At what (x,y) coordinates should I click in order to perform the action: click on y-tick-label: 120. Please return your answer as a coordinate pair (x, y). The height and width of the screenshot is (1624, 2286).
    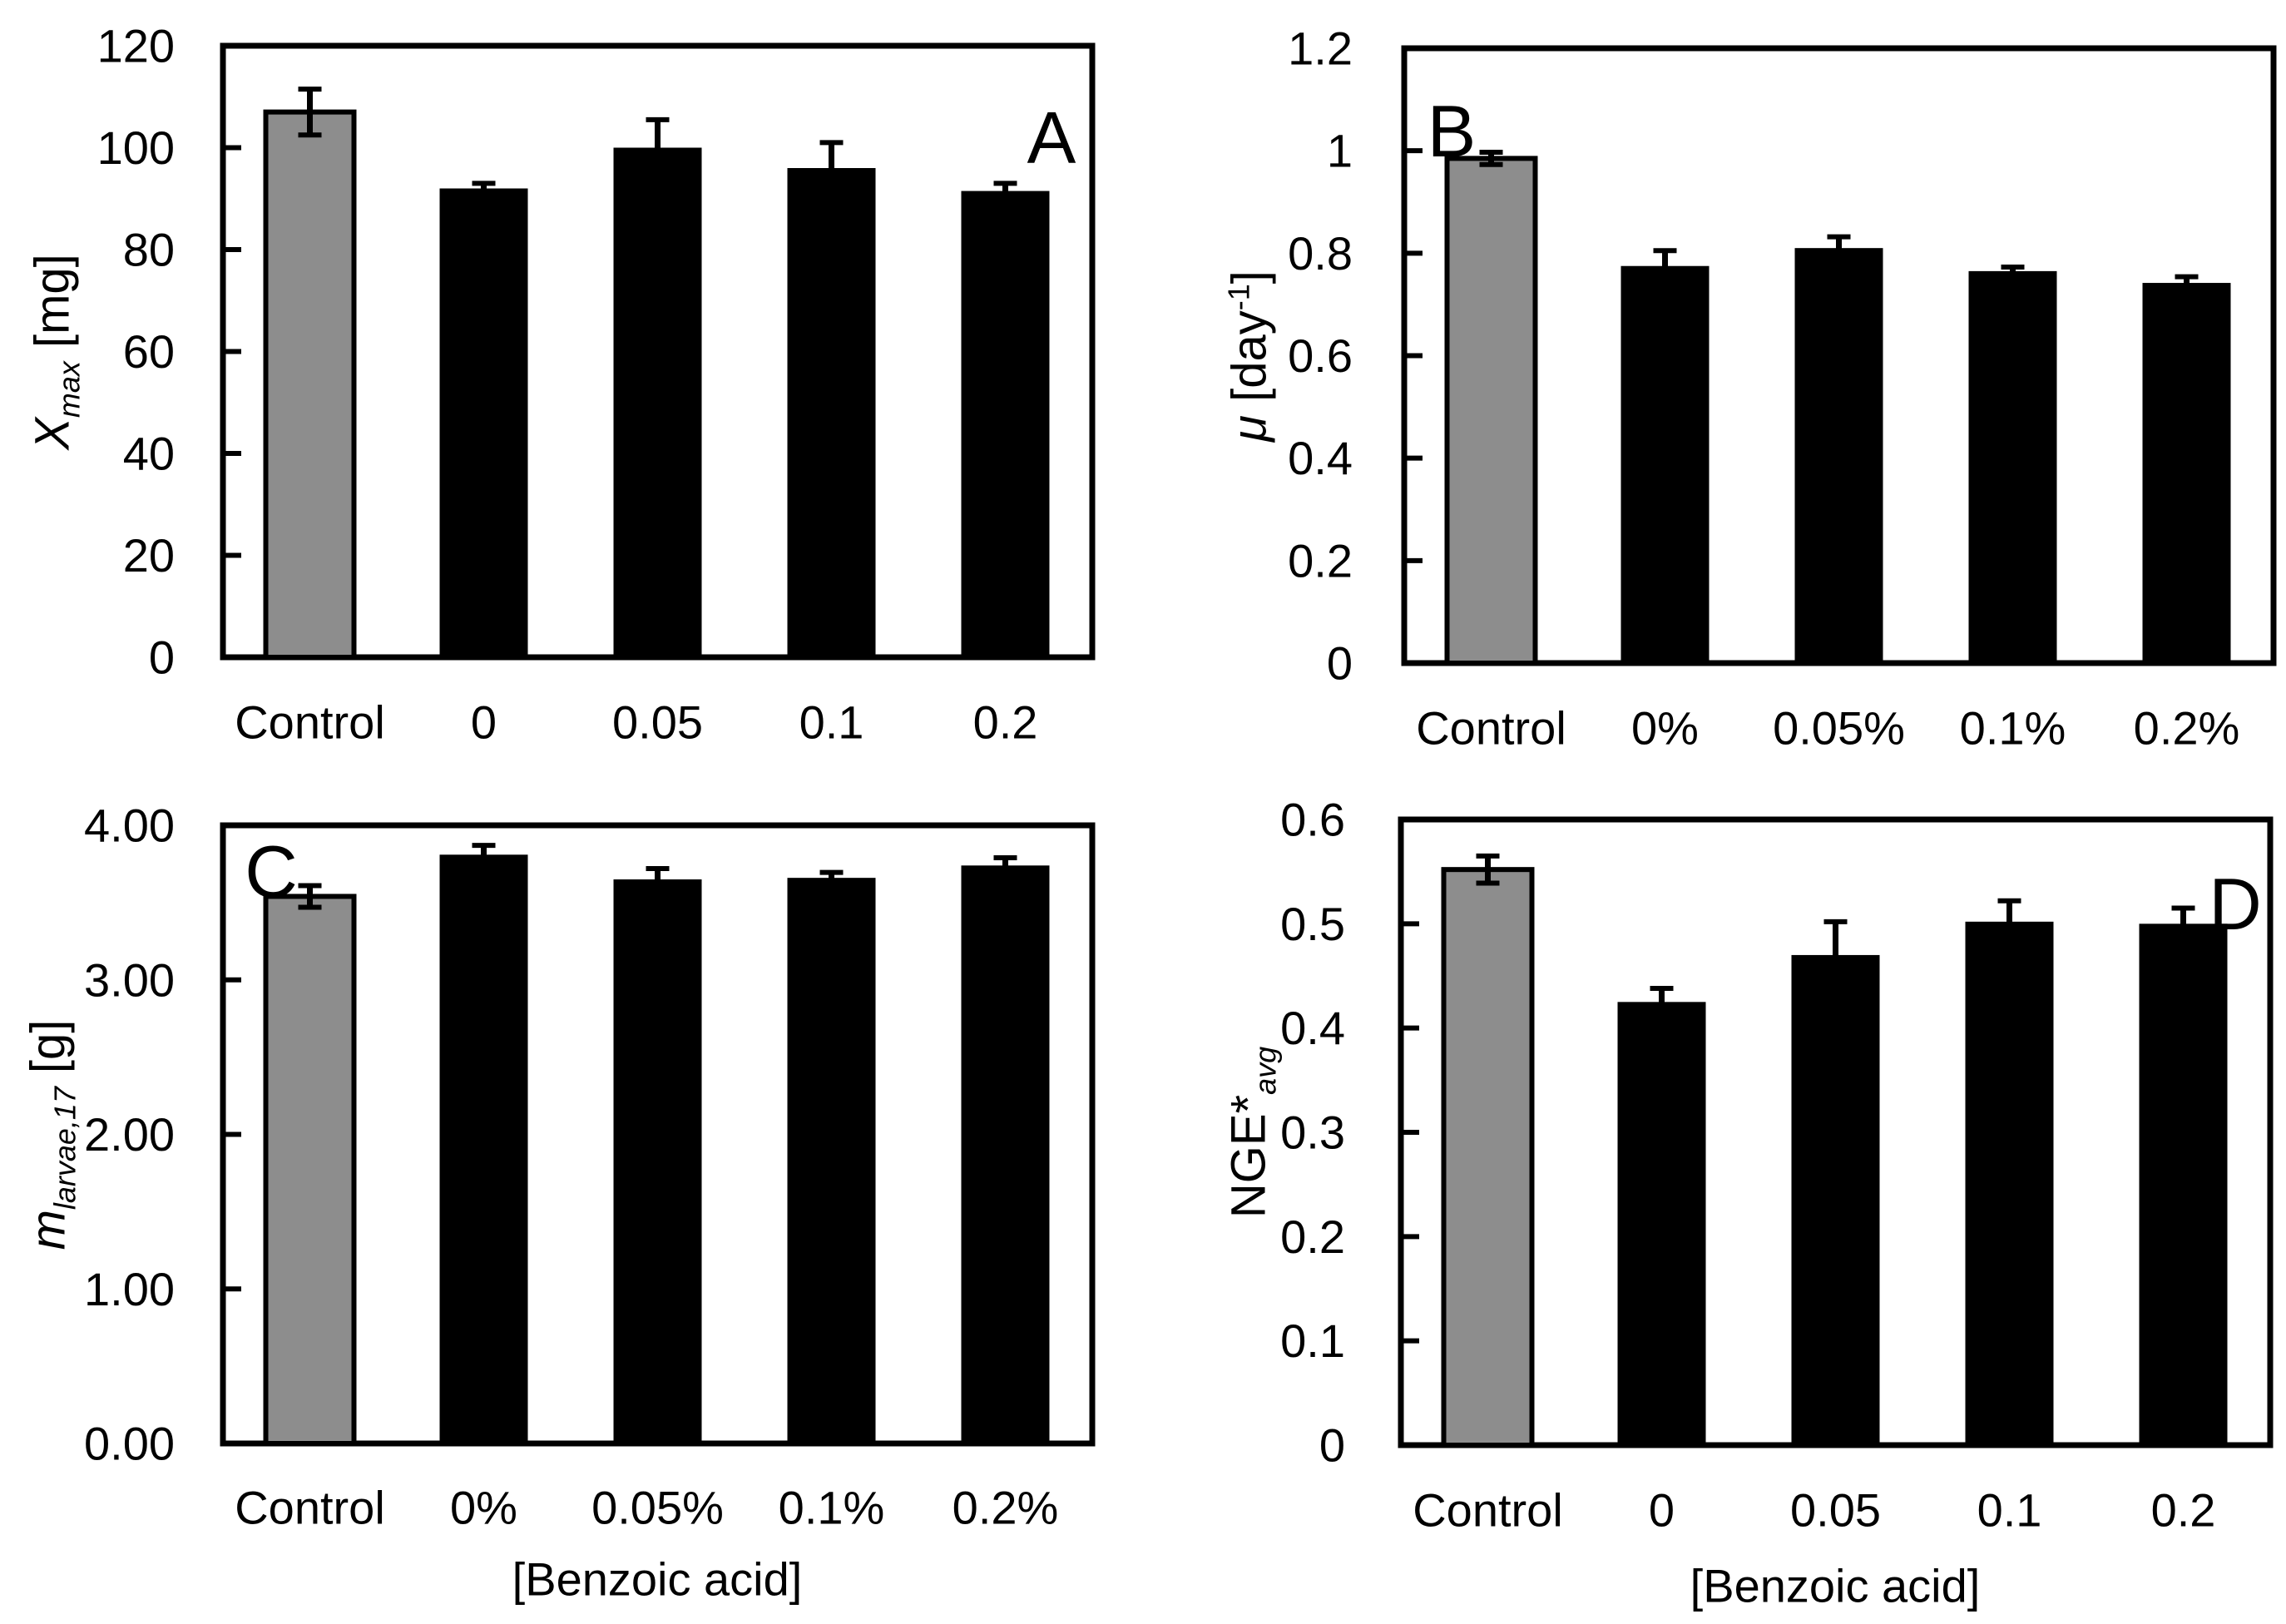
    Looking at the image, I should click on (136, 46).